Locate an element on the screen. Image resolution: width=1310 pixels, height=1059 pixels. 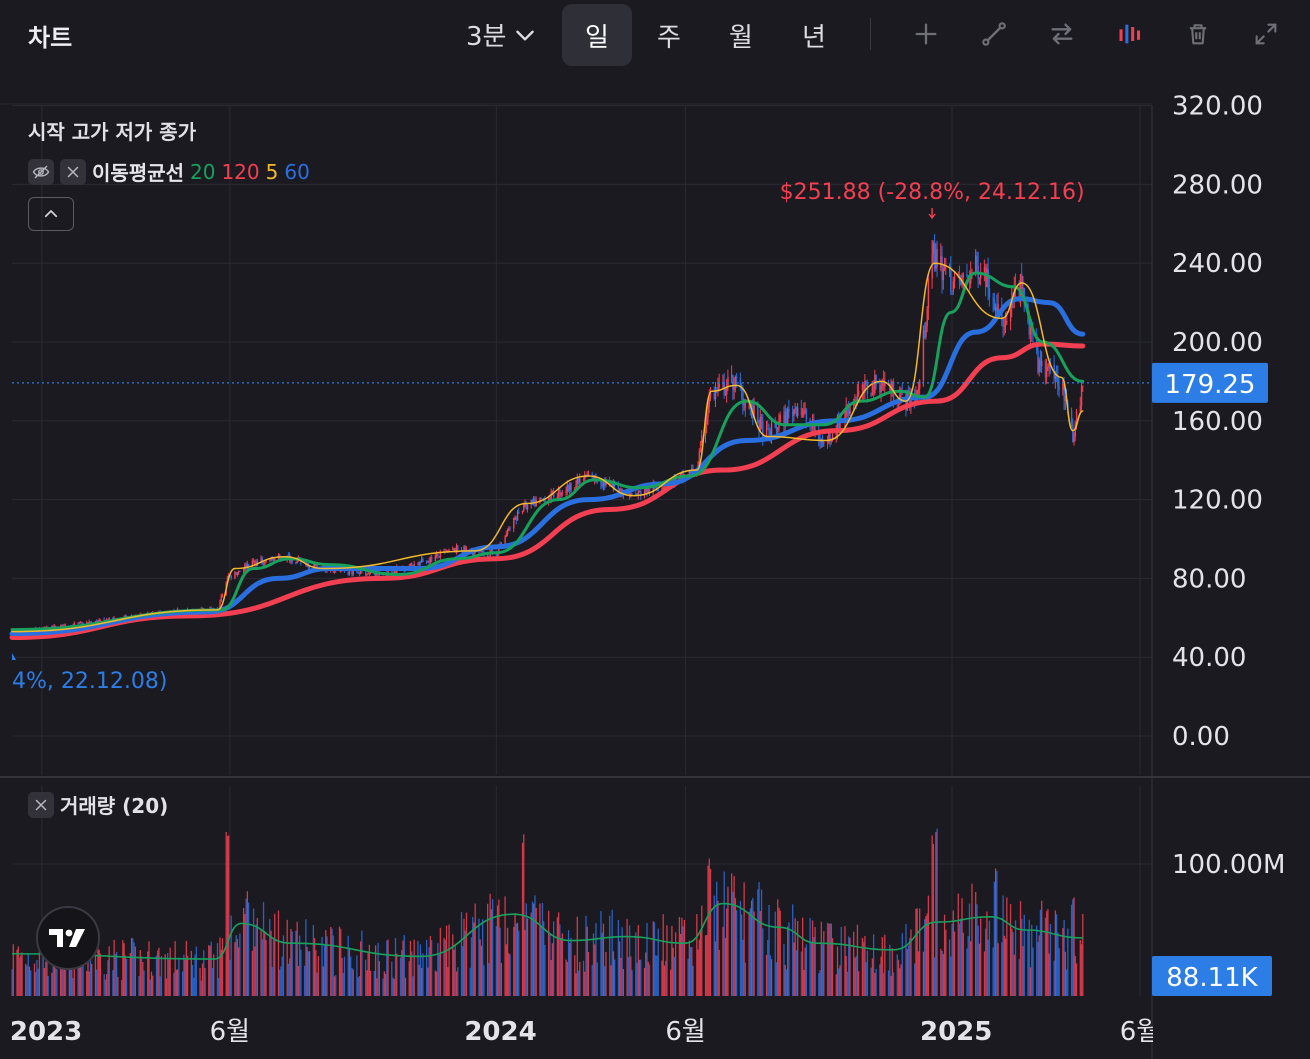
trash-icon is located at coordinates (1198, 34).